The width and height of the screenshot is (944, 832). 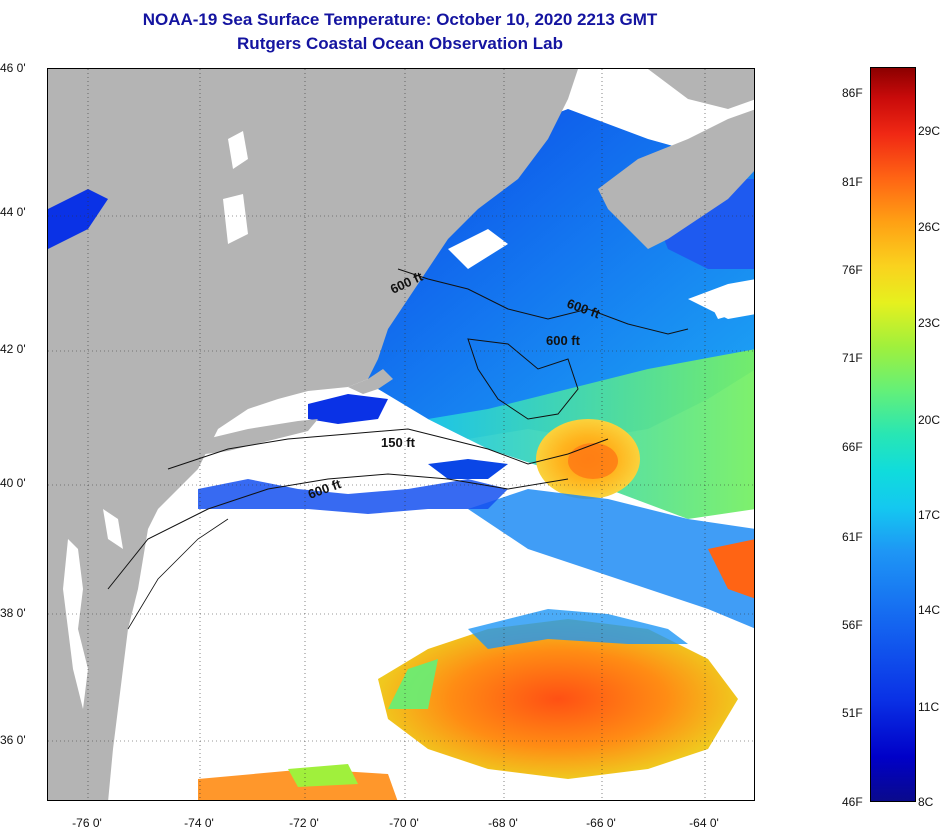 I want to click on lat-label-44: 44 0', so click(x=13, y=212).